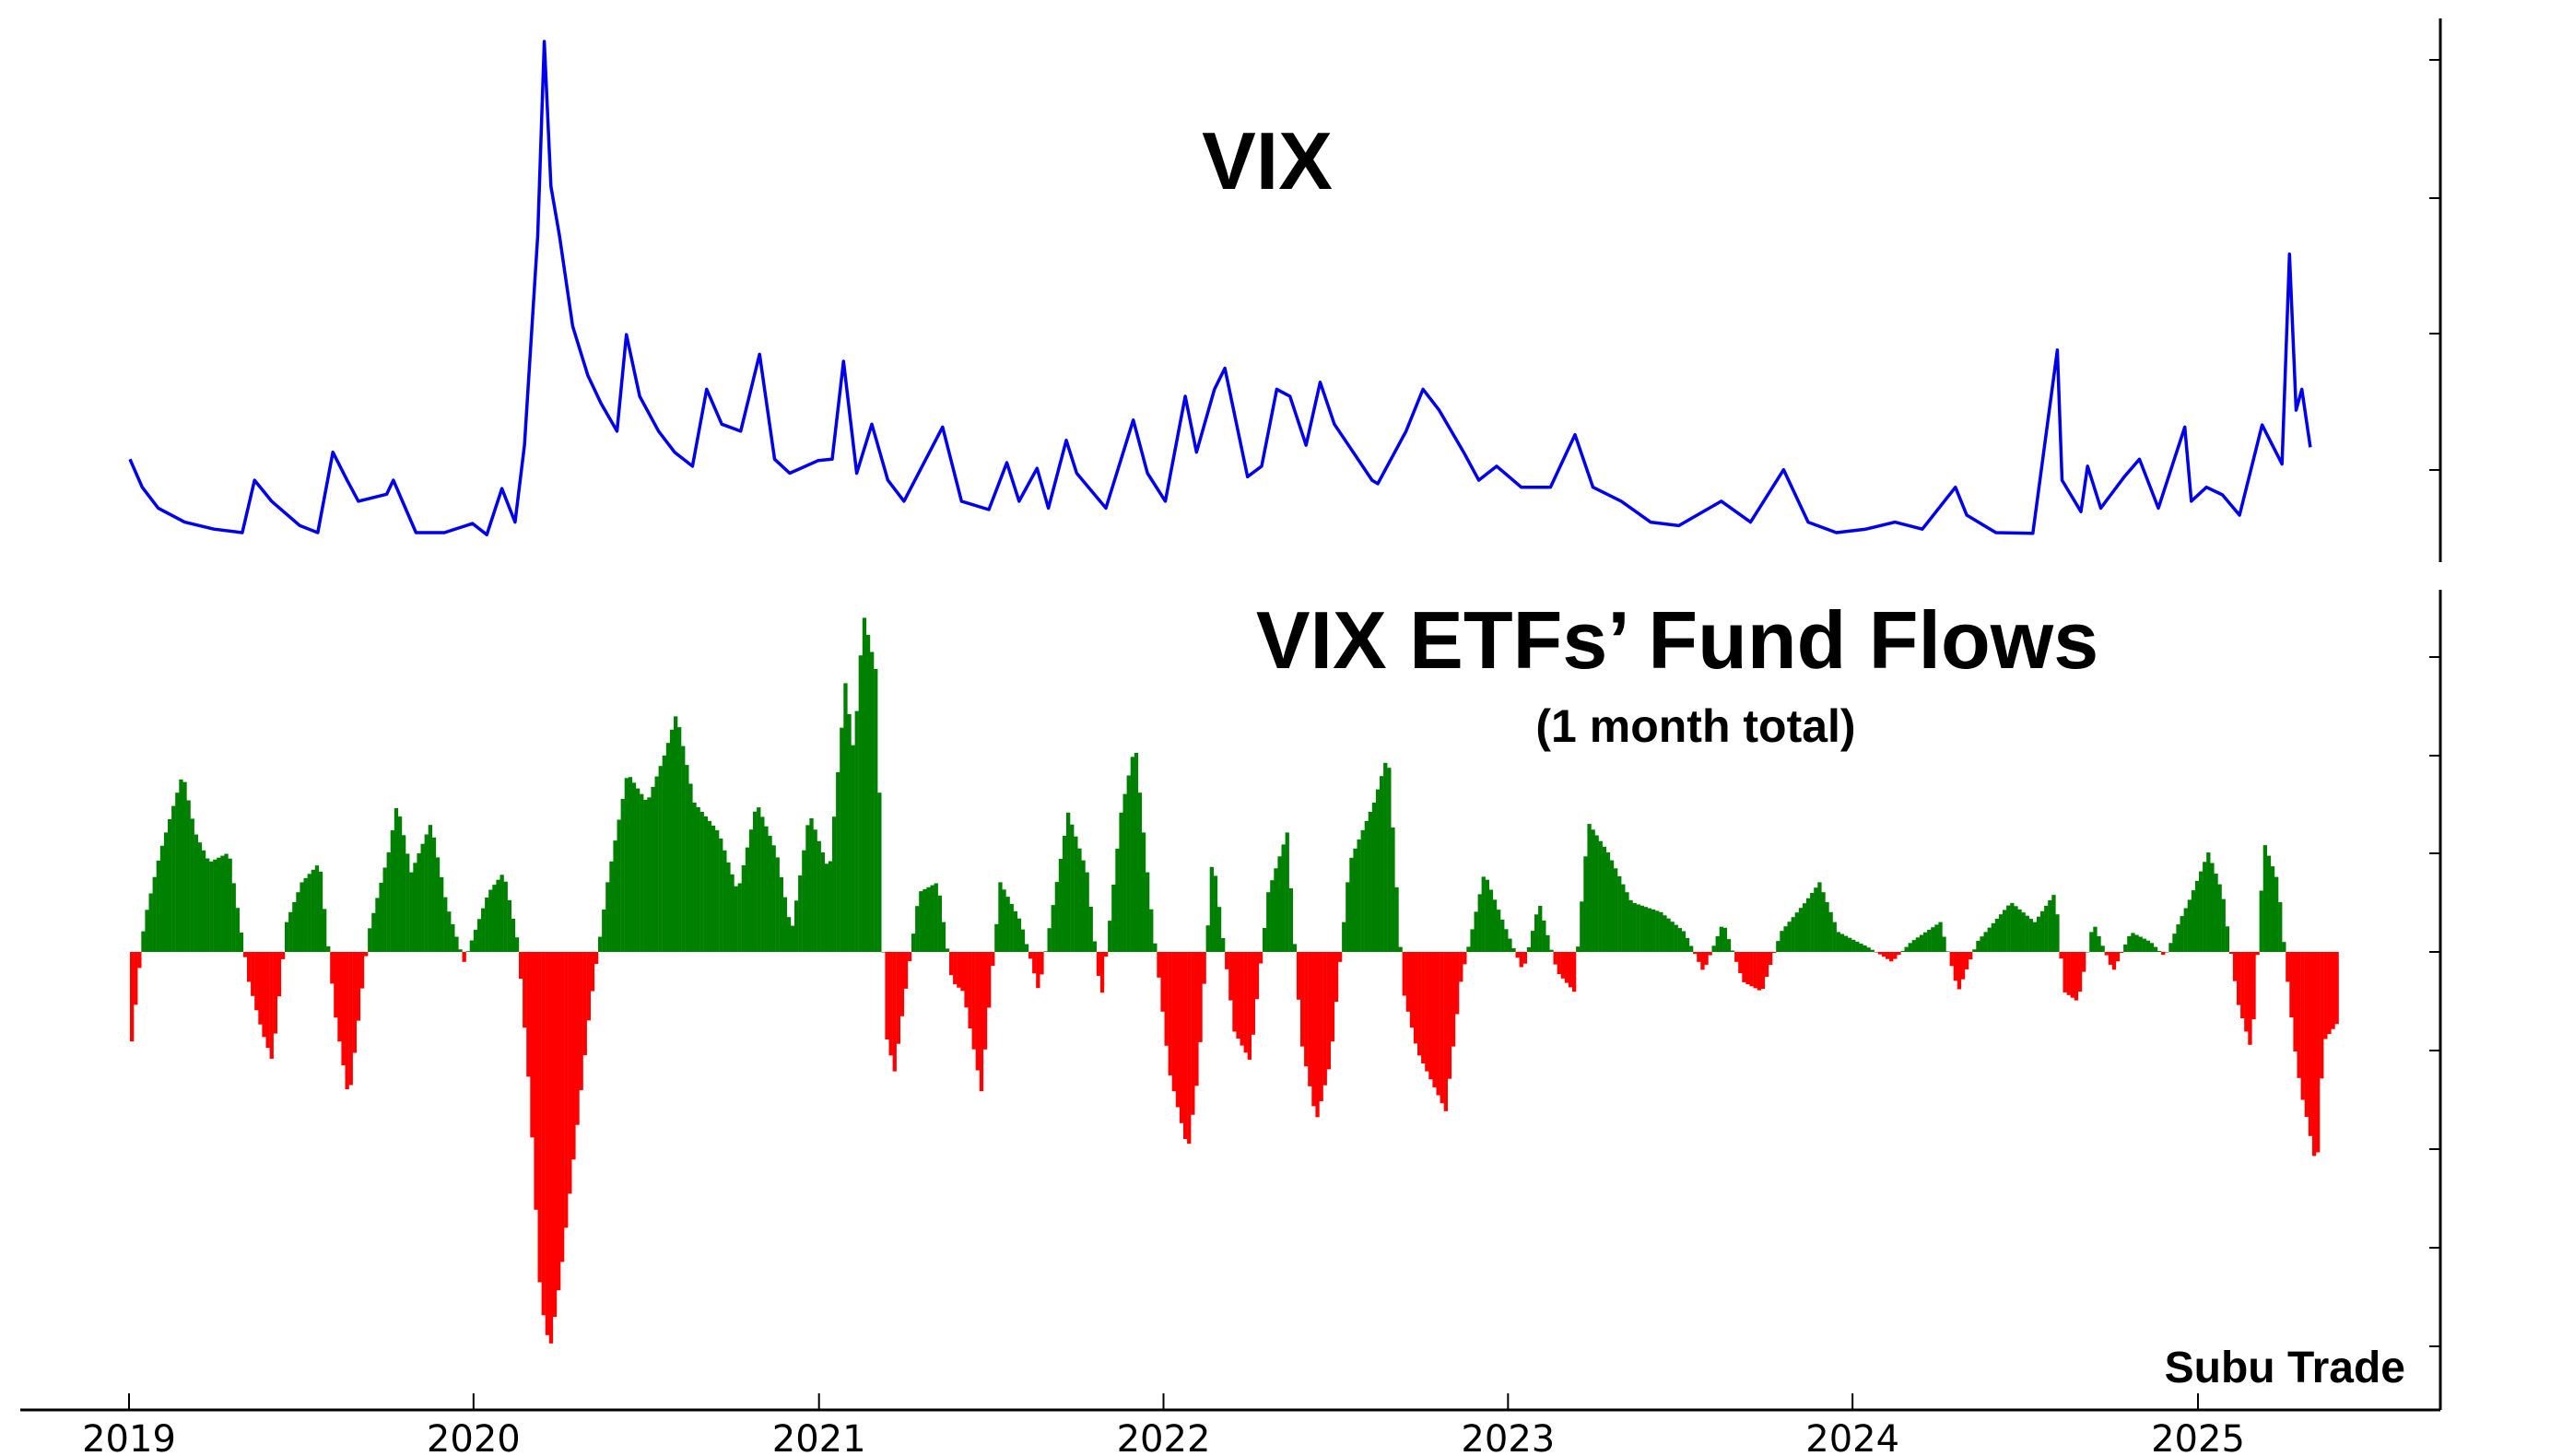 This screenshot has width=2562, height=1456. What do you see at coordinates (2434, 265) in the screenshot?
I see `vix-y-ticks` at bounding box center [2434, 265].